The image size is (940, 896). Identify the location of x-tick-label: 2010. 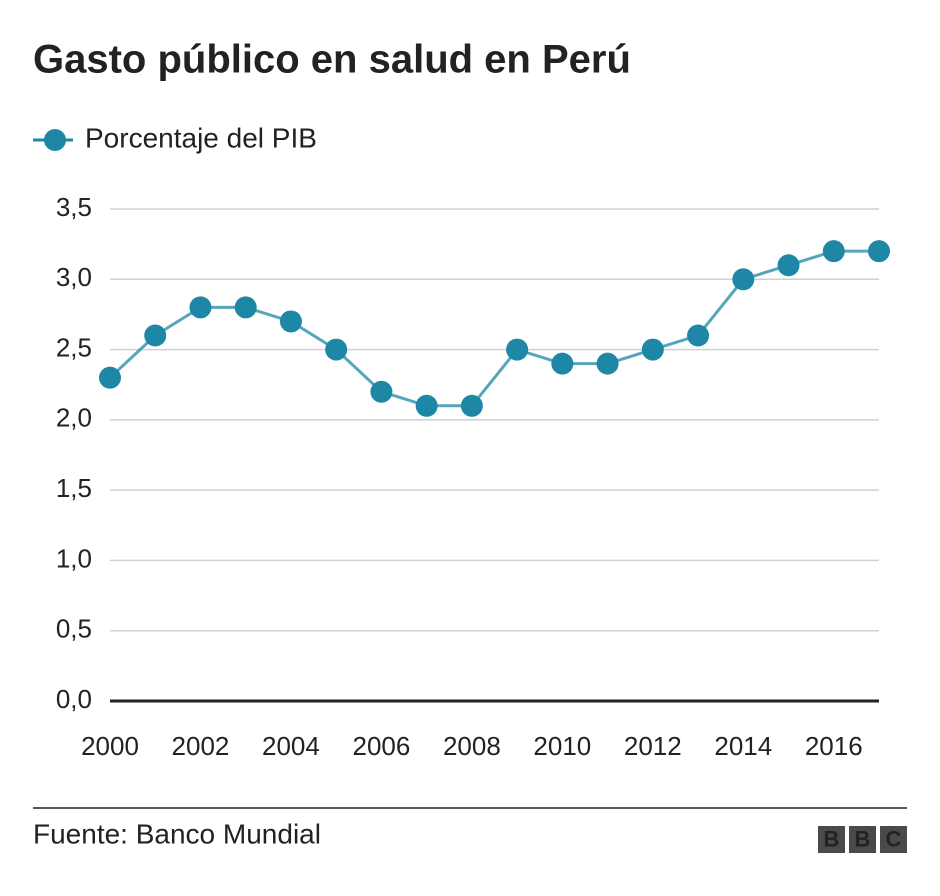
(562, 746).